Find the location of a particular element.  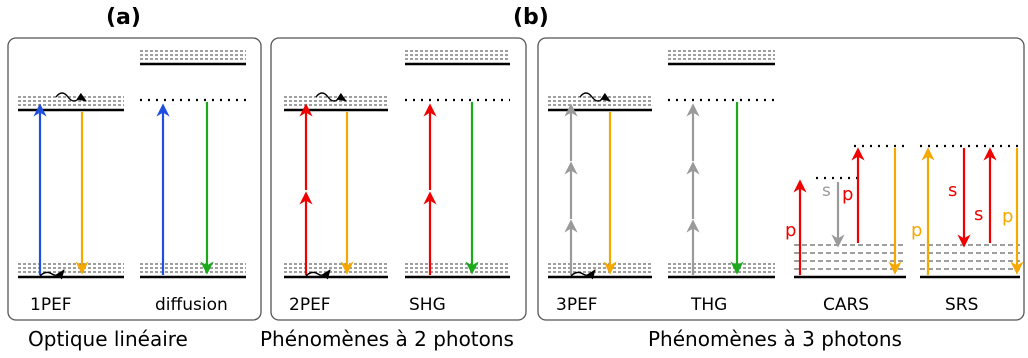

cars-pump-label-2: p is located at coordinates (847, 194).